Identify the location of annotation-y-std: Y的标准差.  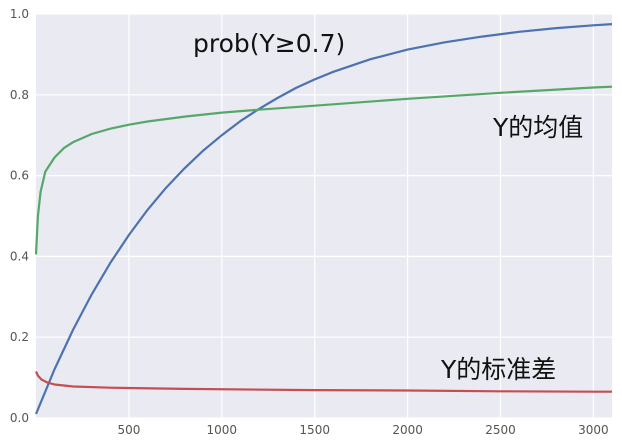
(498, 369).